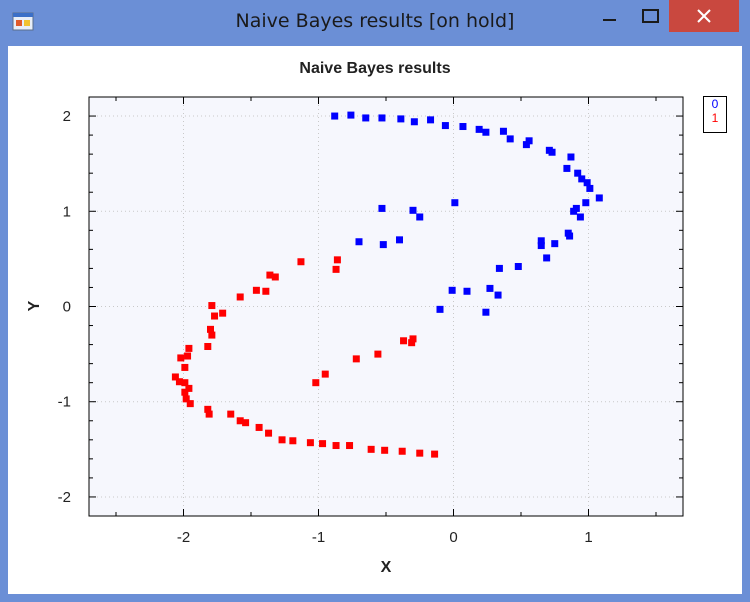  Describe the element at coordinates (318, 537) in the screenshot. I see `x-tick-label: -1` at that location.